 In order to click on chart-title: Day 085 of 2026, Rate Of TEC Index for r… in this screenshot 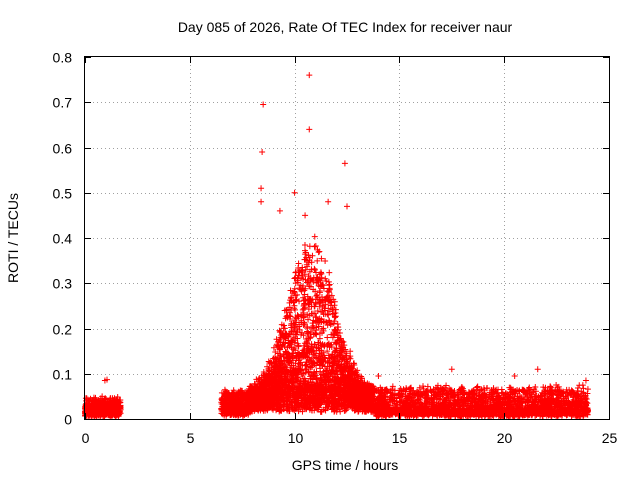, I will do `click(345, 27)`.